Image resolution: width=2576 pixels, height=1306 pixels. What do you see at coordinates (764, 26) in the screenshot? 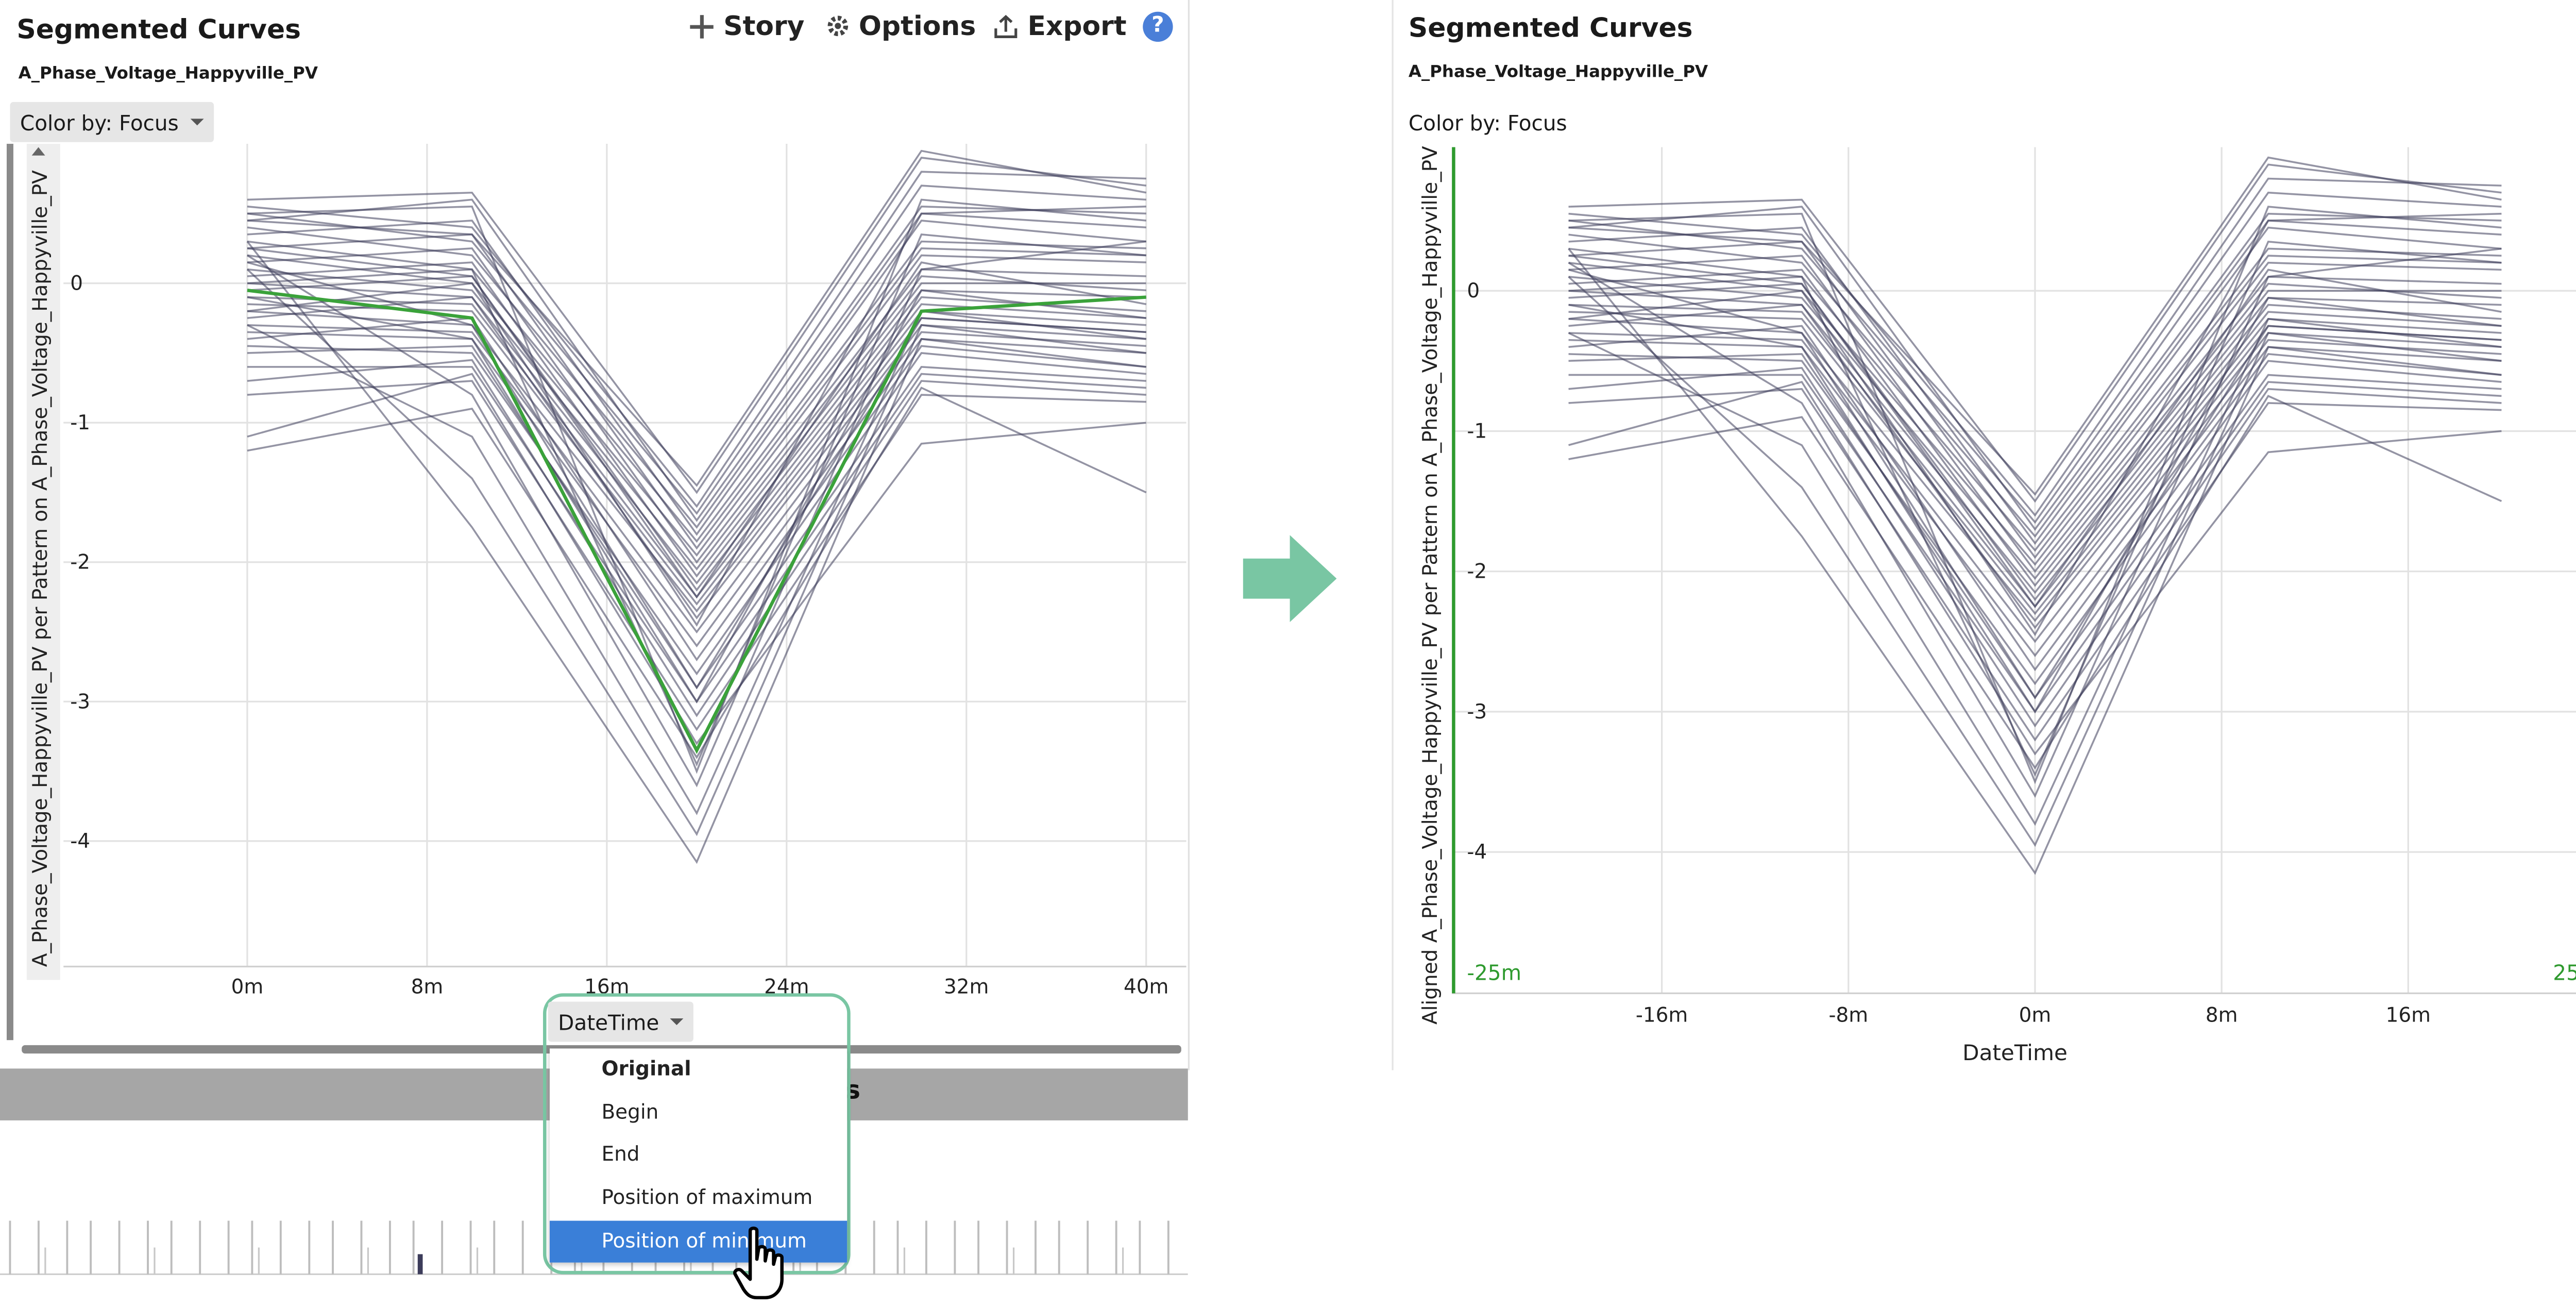
I see `story-label: Story` at bounding box center [764, 26].